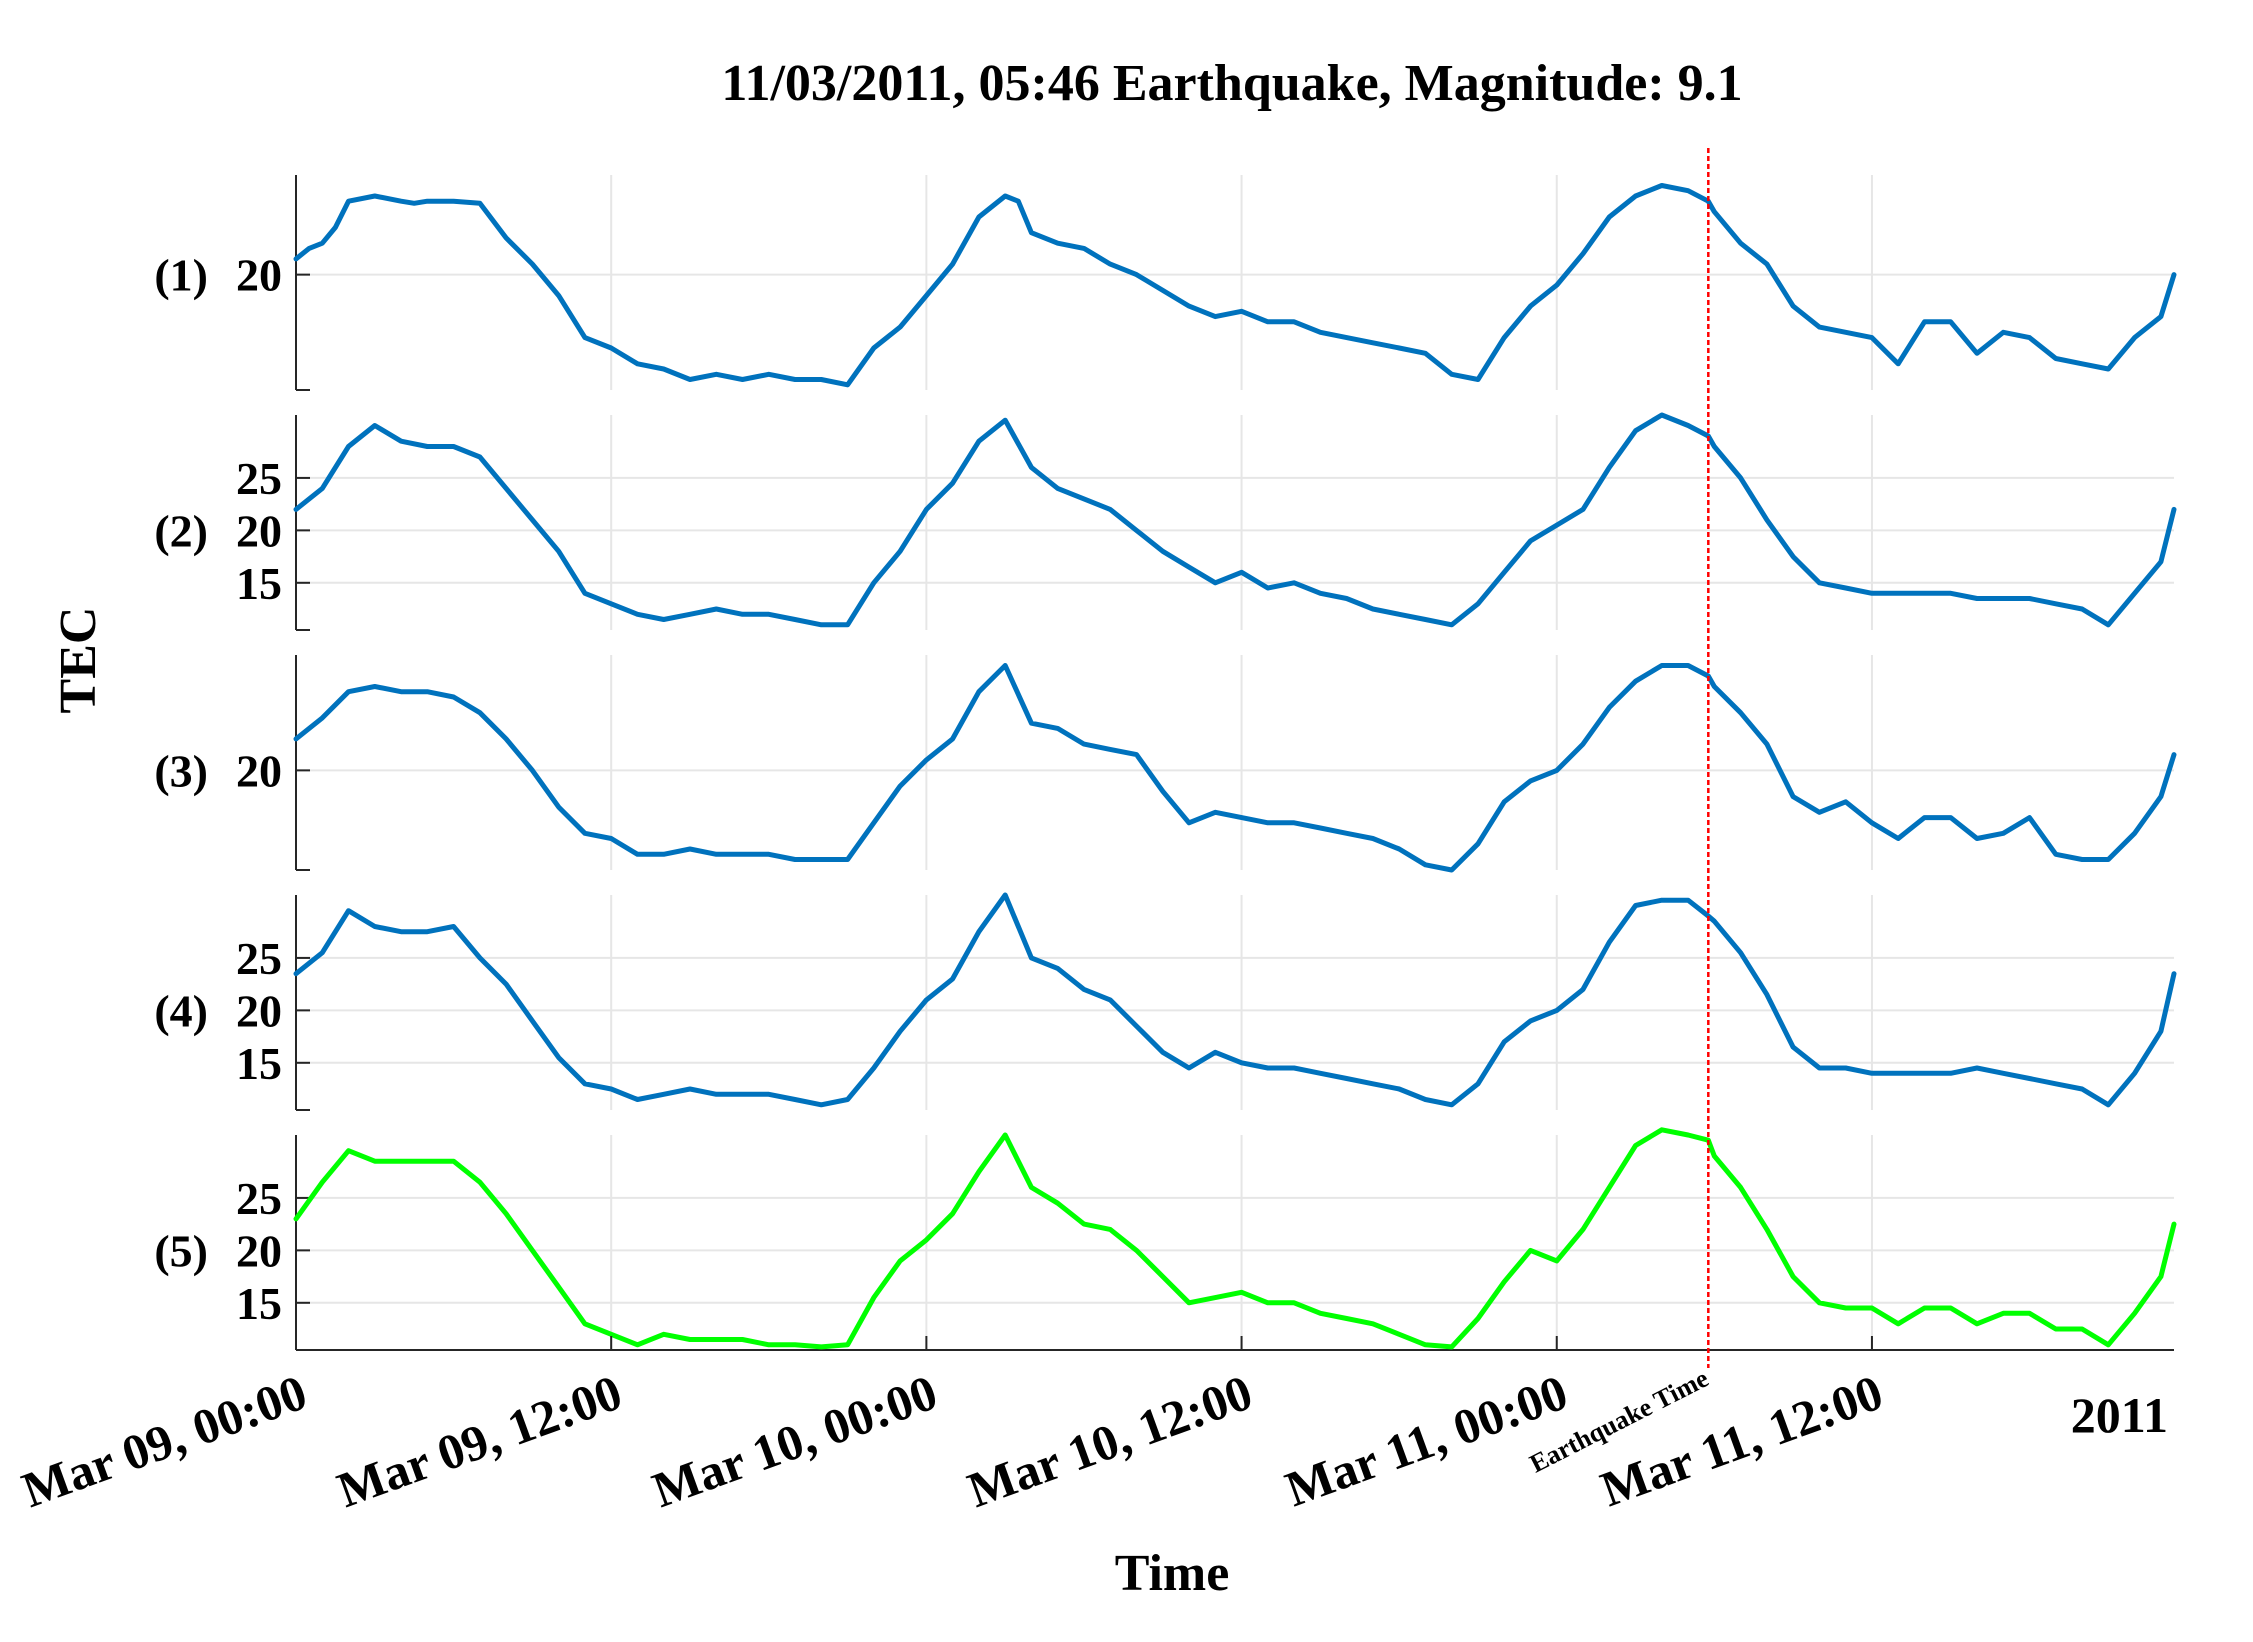  I want to click on panel-3: 20 (3), so click(1165, 764).